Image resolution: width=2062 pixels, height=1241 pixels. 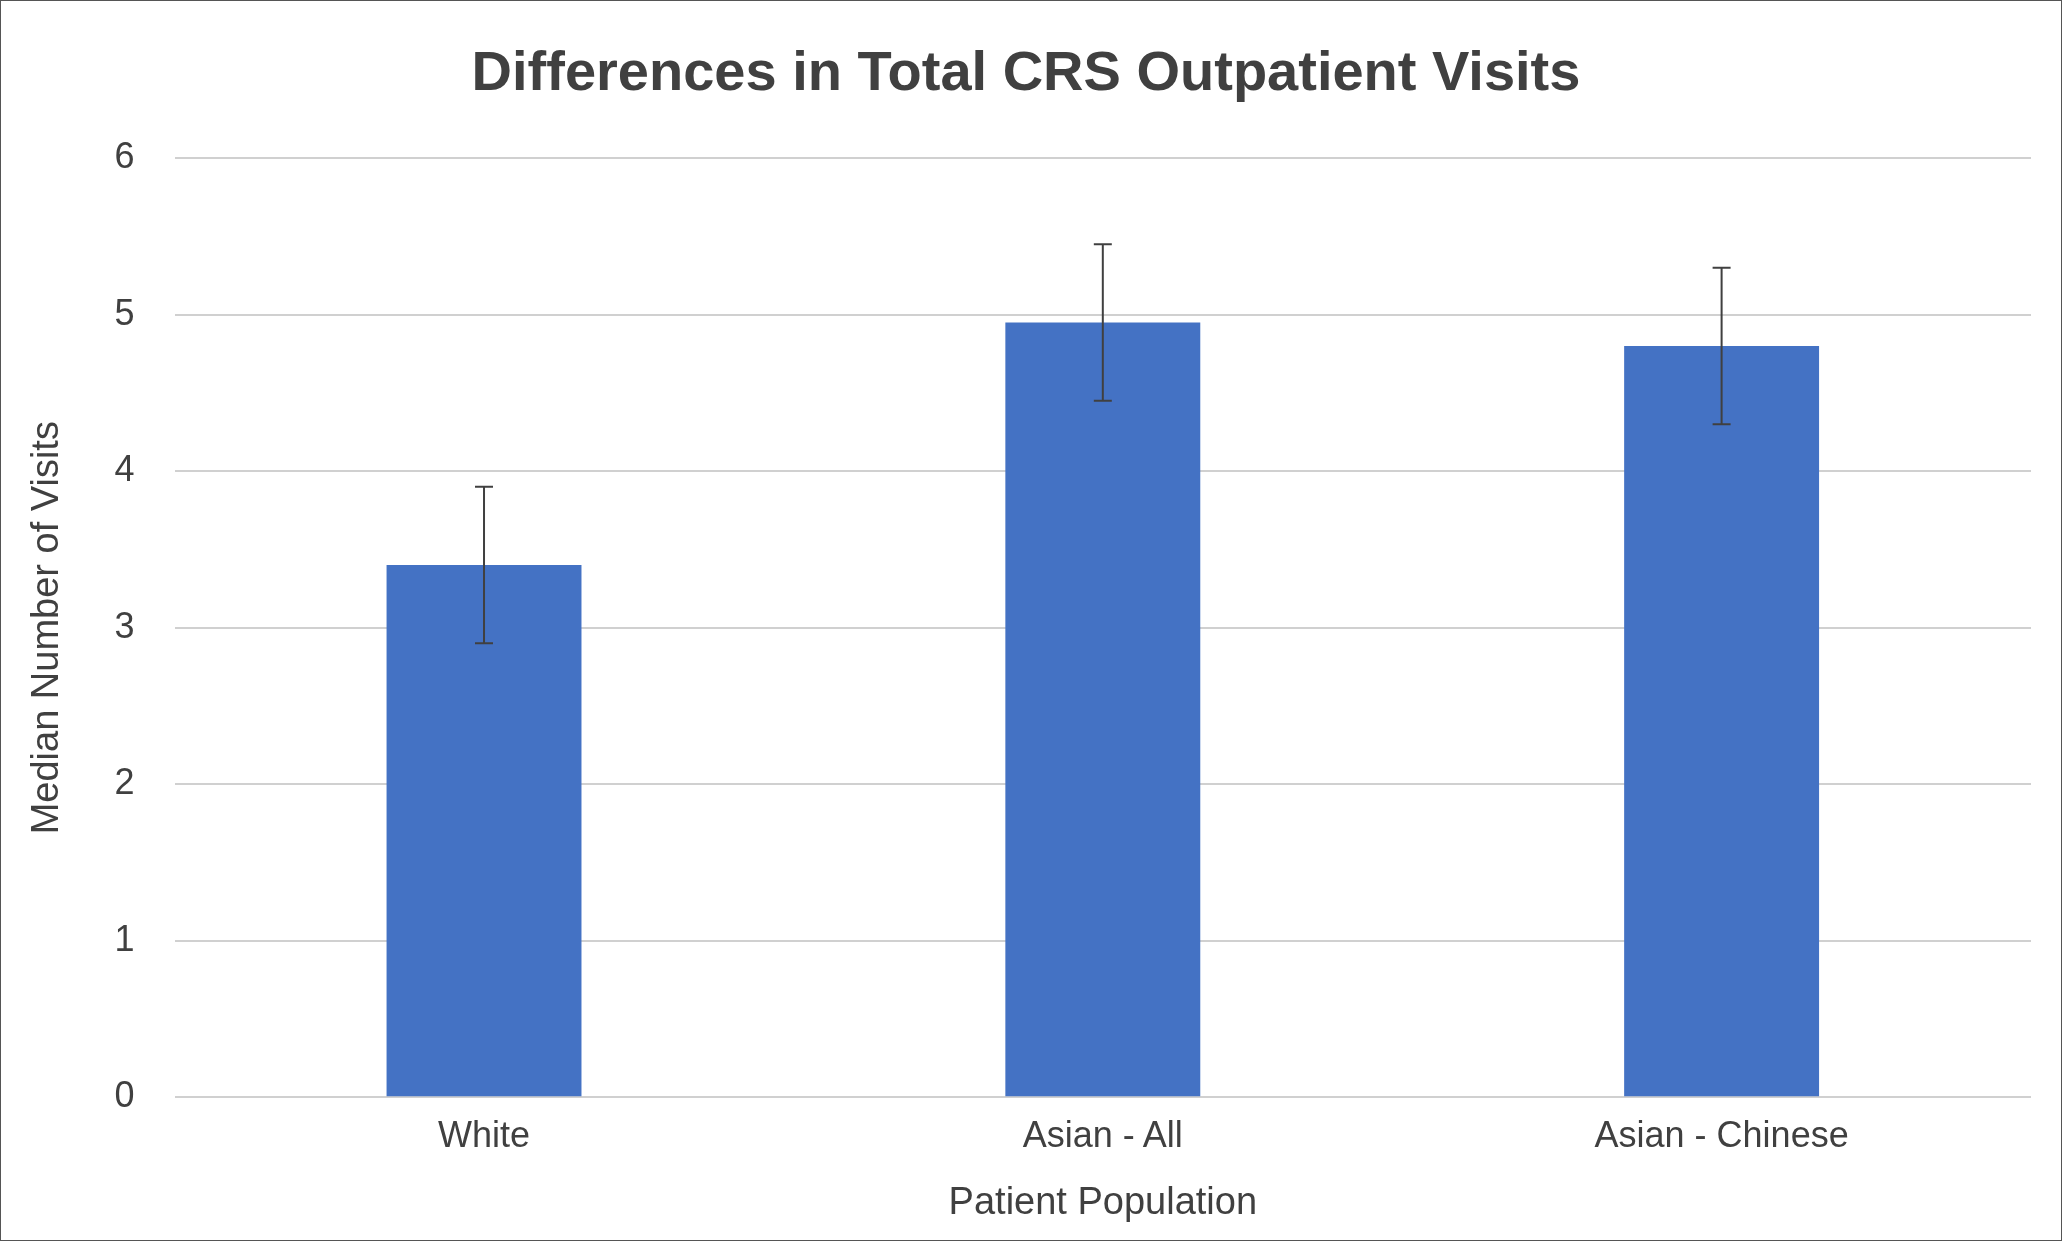 What do you see at coordinates (124, 1095) in the screenshot?
I see `y-tick-label: 0` at bounding box center [124, 1095].